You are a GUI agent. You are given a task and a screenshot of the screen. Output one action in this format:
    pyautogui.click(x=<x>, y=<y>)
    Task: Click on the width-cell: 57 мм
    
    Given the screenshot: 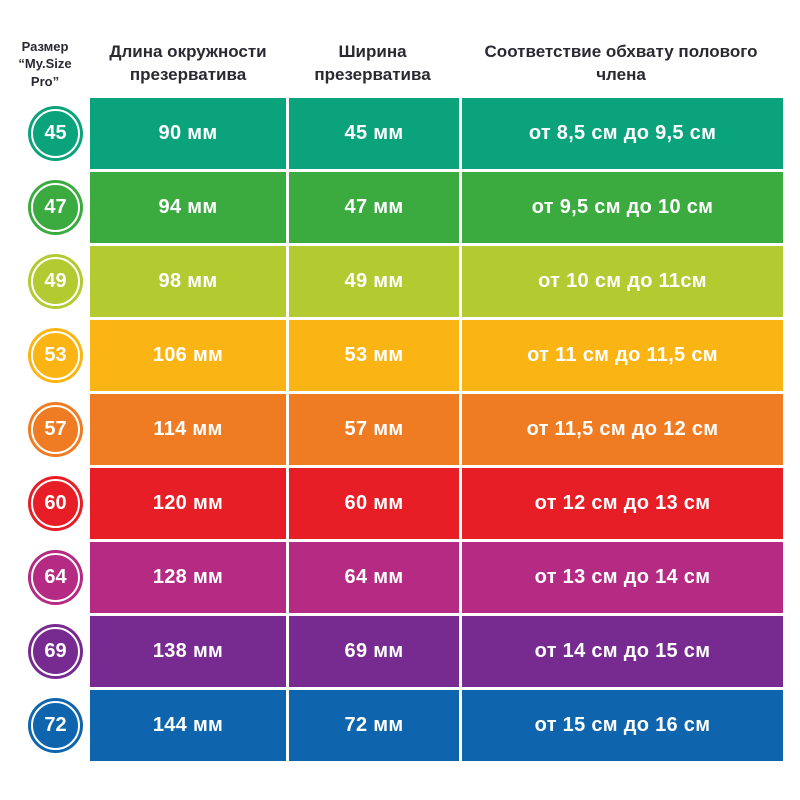 What is the action you would take?
    pyautogui.click(x=372, y=429)
    